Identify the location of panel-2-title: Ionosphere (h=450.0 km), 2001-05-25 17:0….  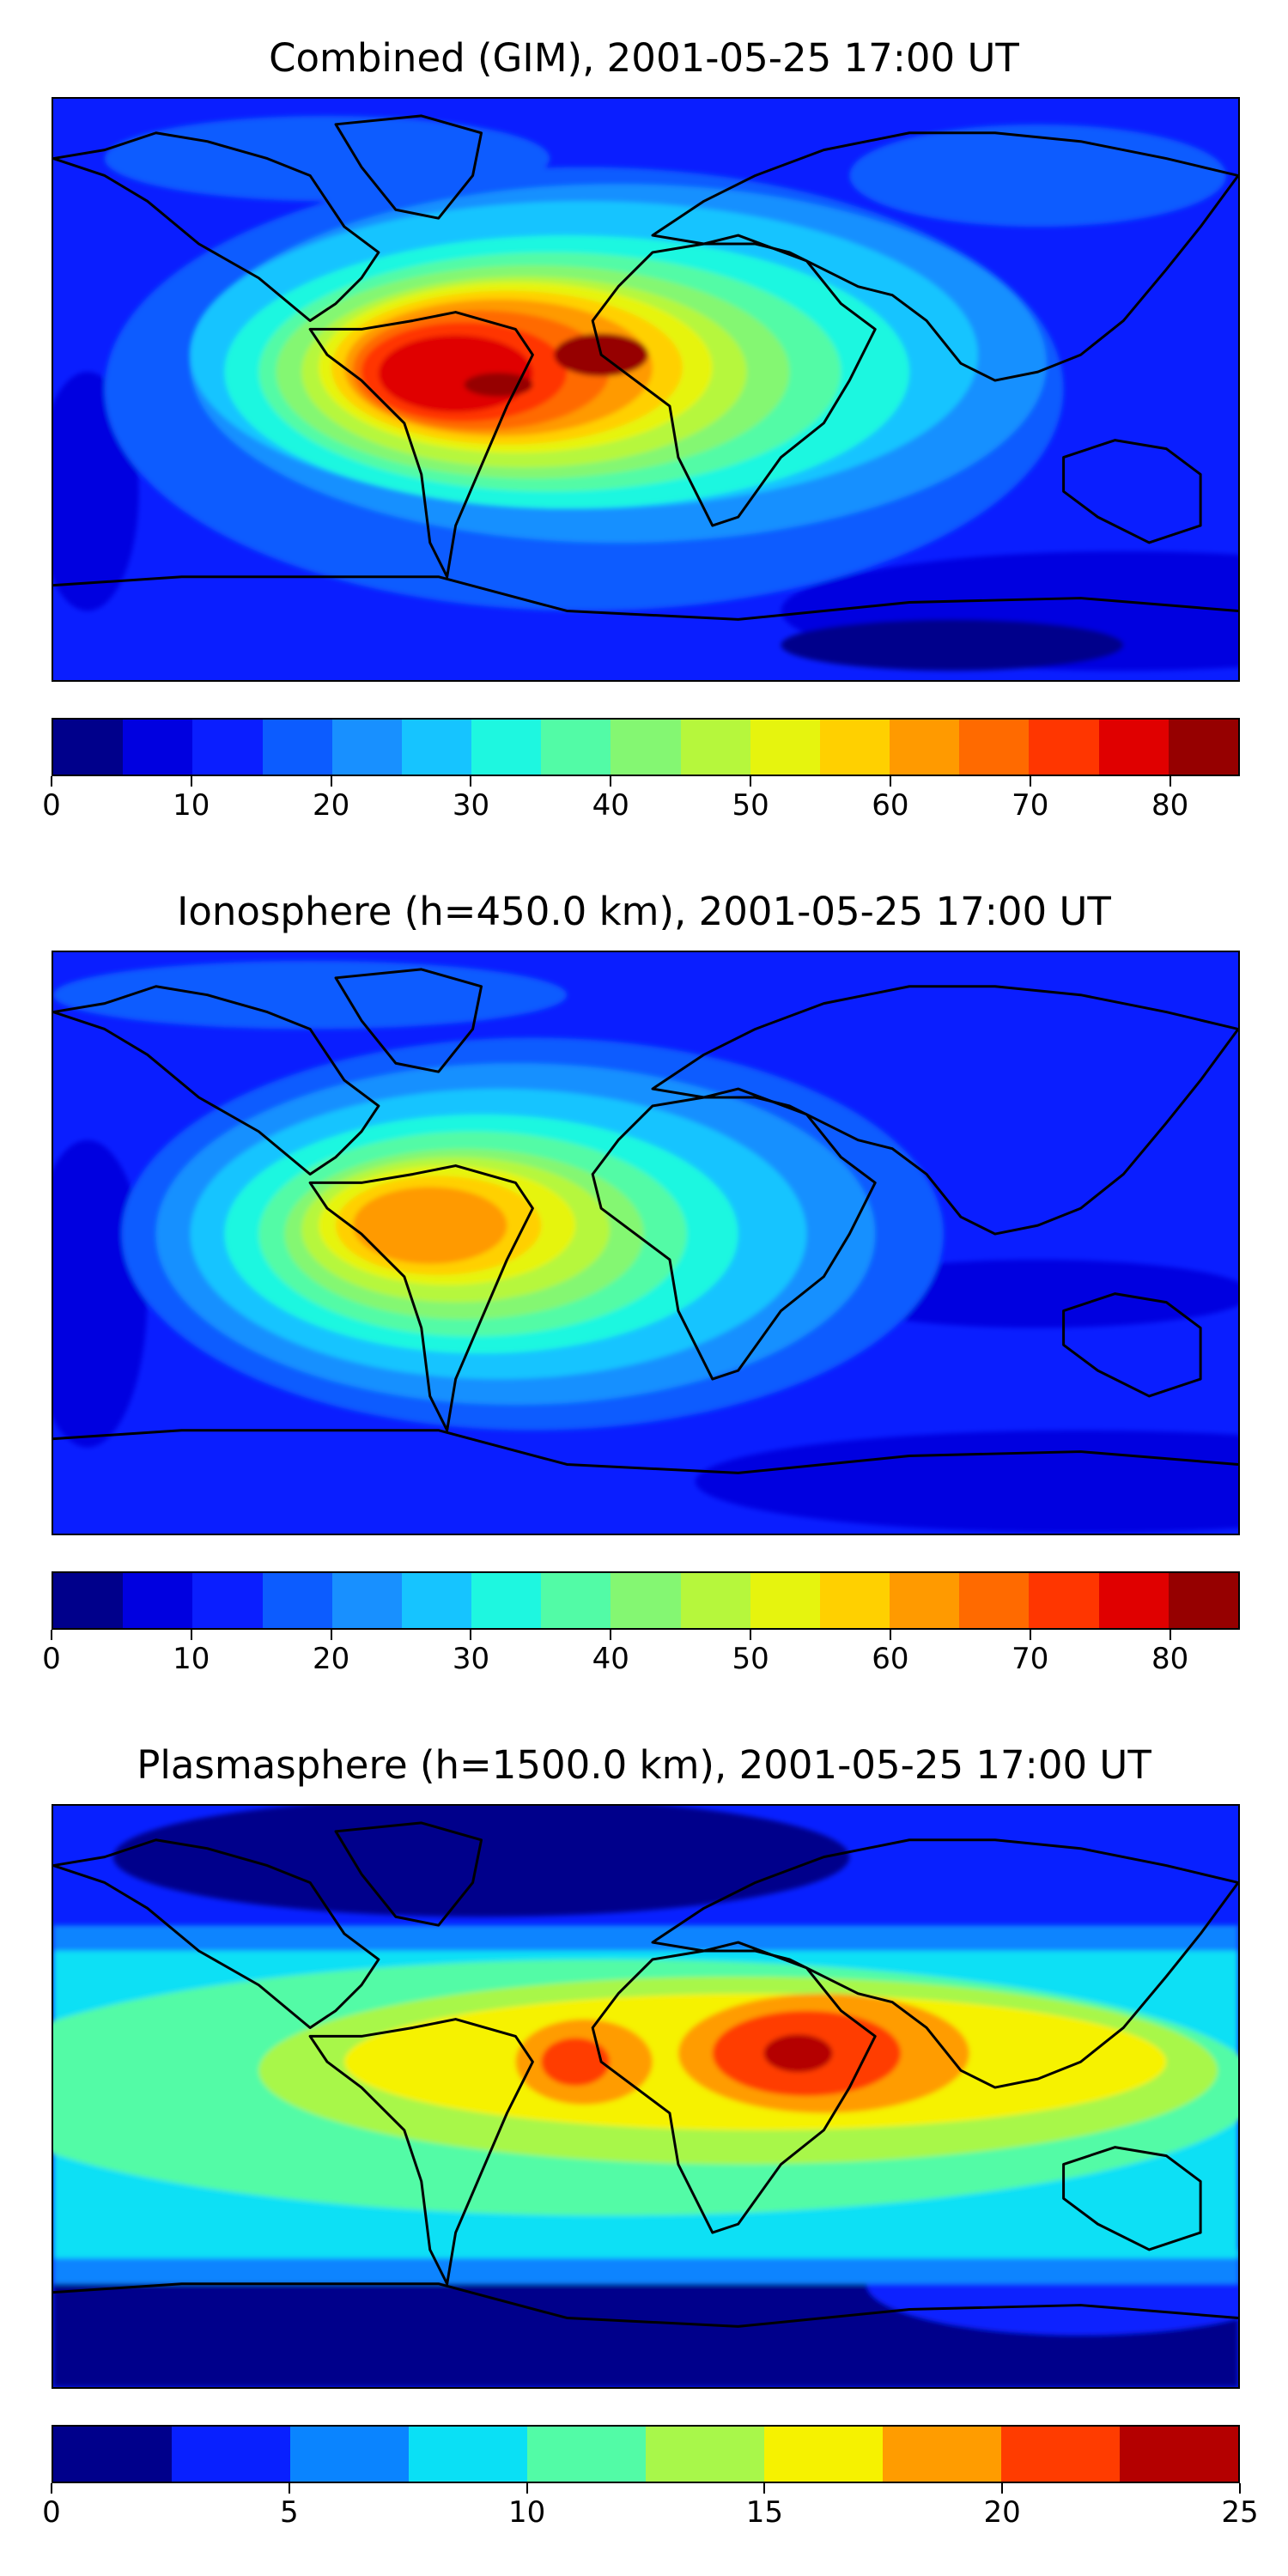
(644, 911).